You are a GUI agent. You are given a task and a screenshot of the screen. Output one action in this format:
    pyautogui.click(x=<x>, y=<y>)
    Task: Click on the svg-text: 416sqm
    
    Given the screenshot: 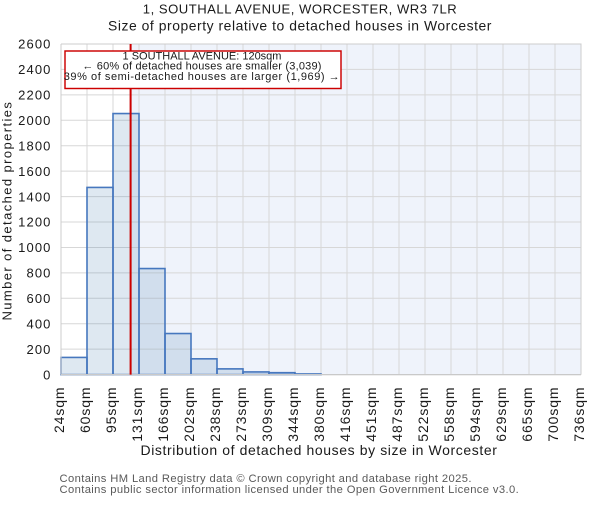 What is the action you would take?
    pyautogui.click(x=345, y=414)
    